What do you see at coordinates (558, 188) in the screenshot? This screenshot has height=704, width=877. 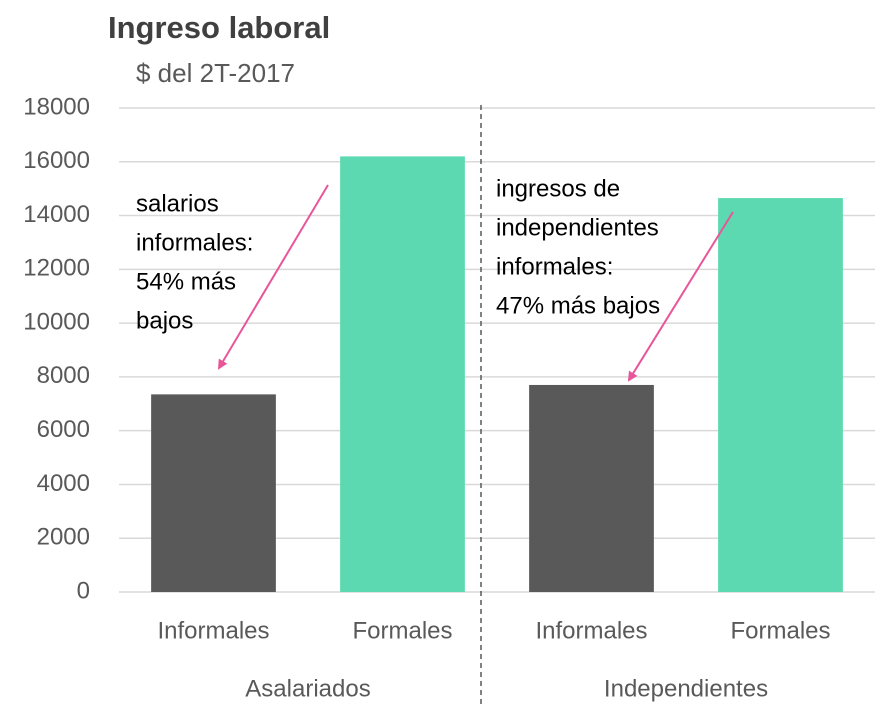 I see `annotation: ingresos de` at bounding box center [558, 188].